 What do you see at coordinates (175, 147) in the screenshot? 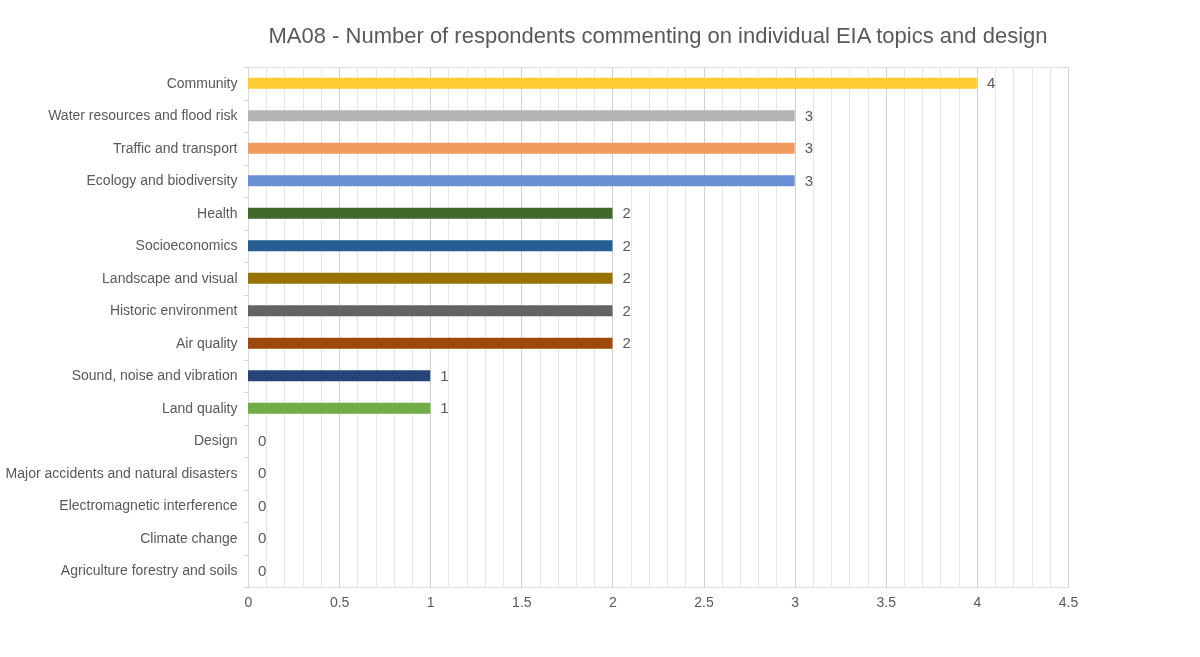
I see `y-tick-label: Traffic and transport` at bounding box center [175, 147].